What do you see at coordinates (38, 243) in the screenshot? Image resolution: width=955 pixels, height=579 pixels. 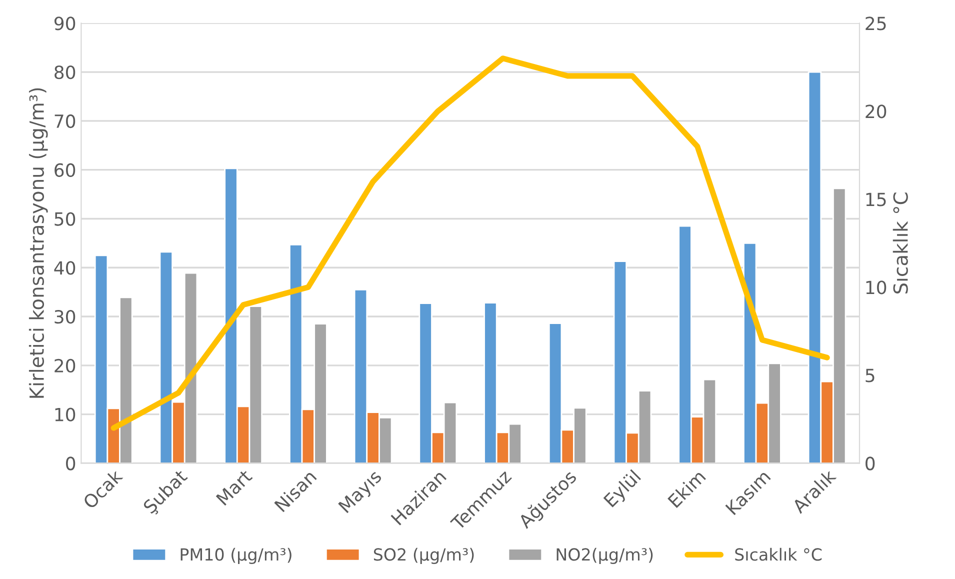 I see `y-axis-title: Kirletici konsantrasyonu (µg/m³)` at bounding box center [38, 243].